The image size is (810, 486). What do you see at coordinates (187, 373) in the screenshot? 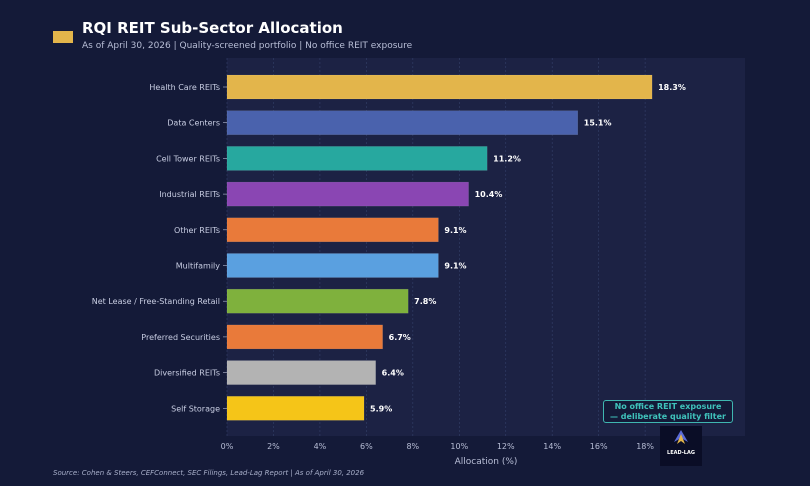
I see `category-label: Diversified REITs` at bounding box center [187, 373].